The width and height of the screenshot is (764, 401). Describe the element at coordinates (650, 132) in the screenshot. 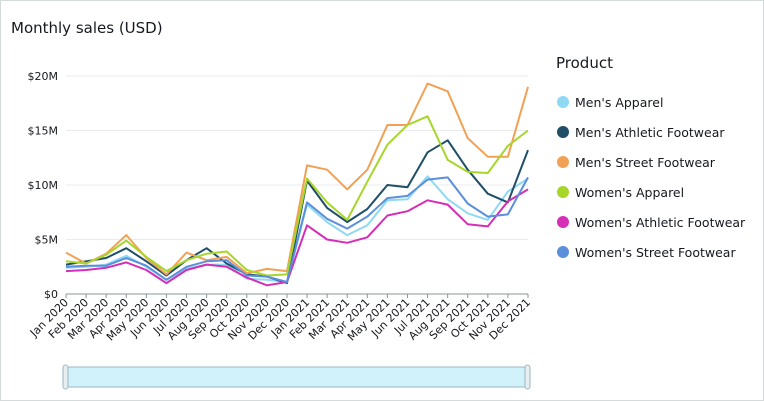

I see `legend-item: Men's Athletic Footwear` at that location.